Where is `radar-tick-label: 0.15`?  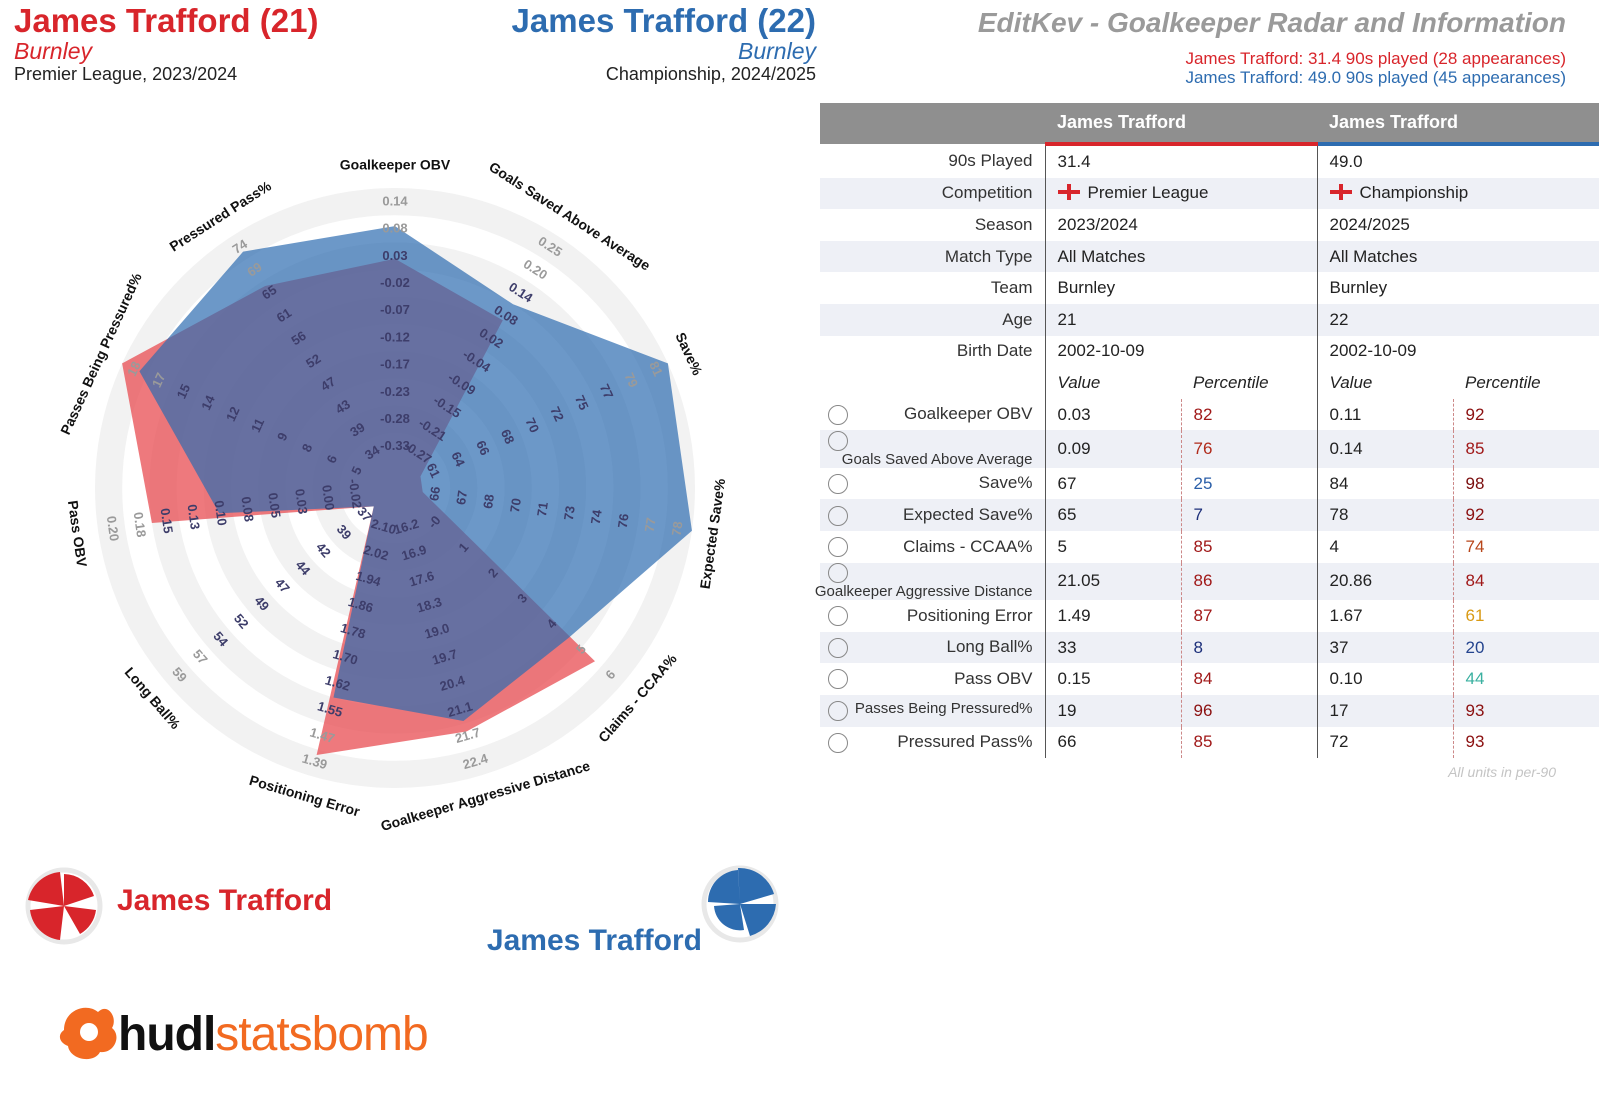
radar-tick-label: 0.15 is located at coordinates (167, 520).